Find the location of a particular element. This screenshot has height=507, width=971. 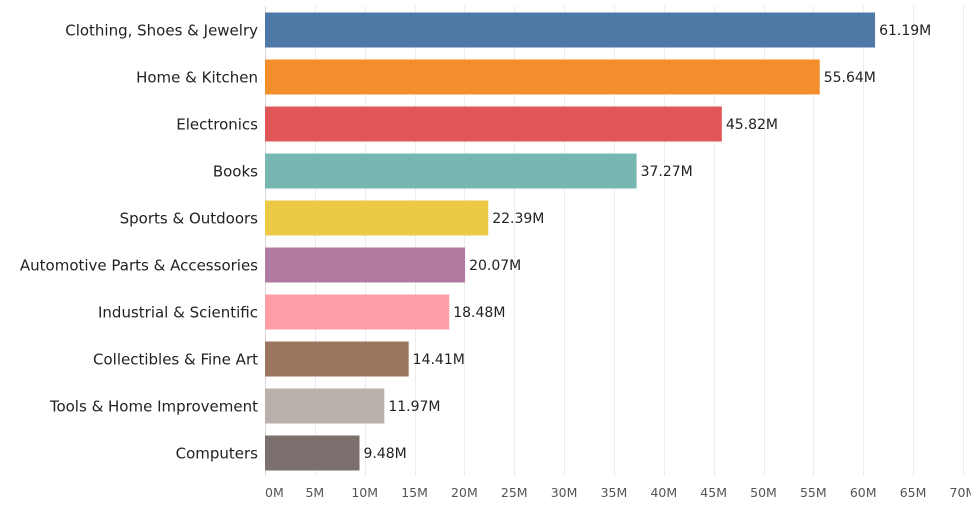

value-label: 37.27M is located at coordinates (667, 172).